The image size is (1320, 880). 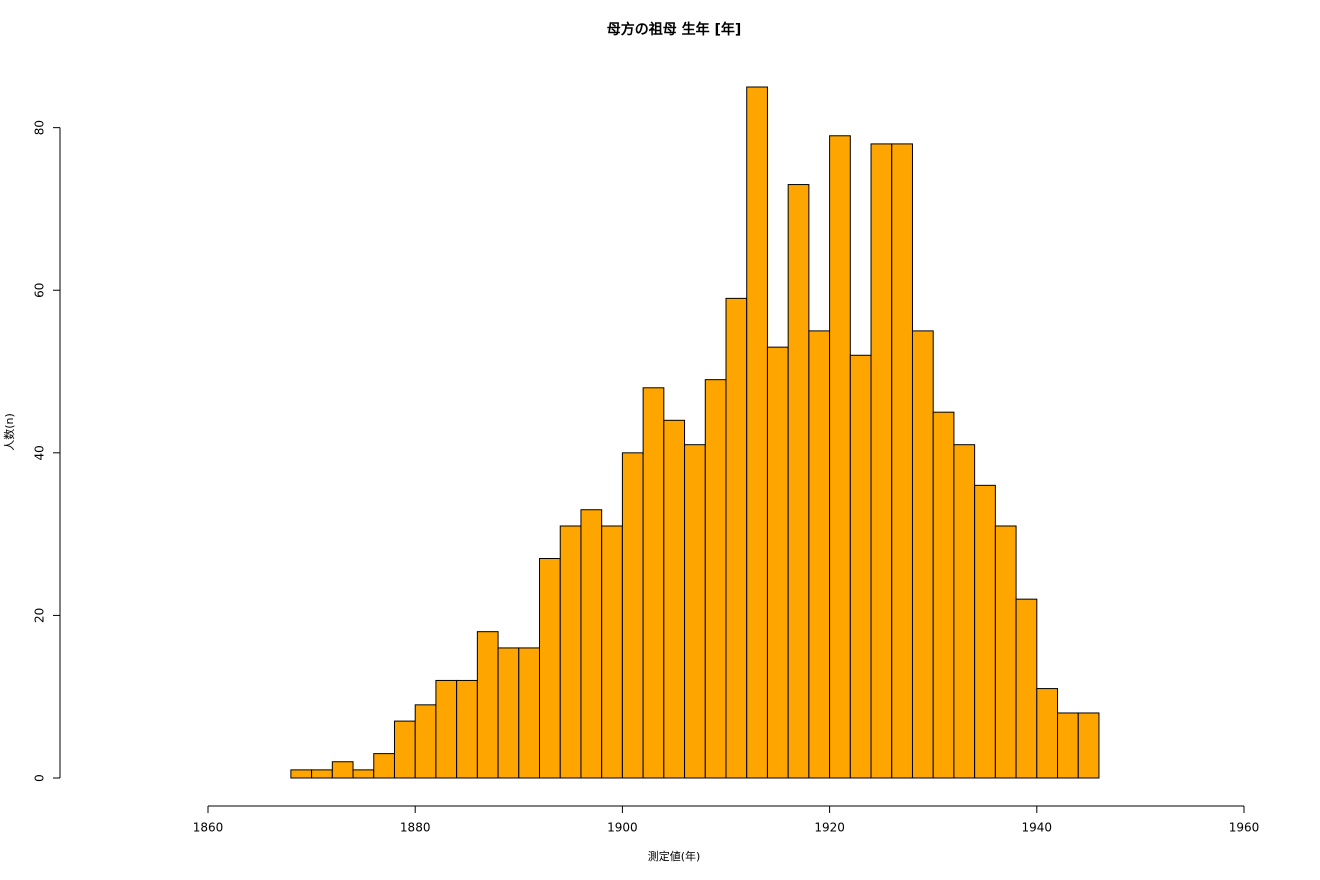 I want to click on y-tick-label: 60, so click(x=40, y=290).